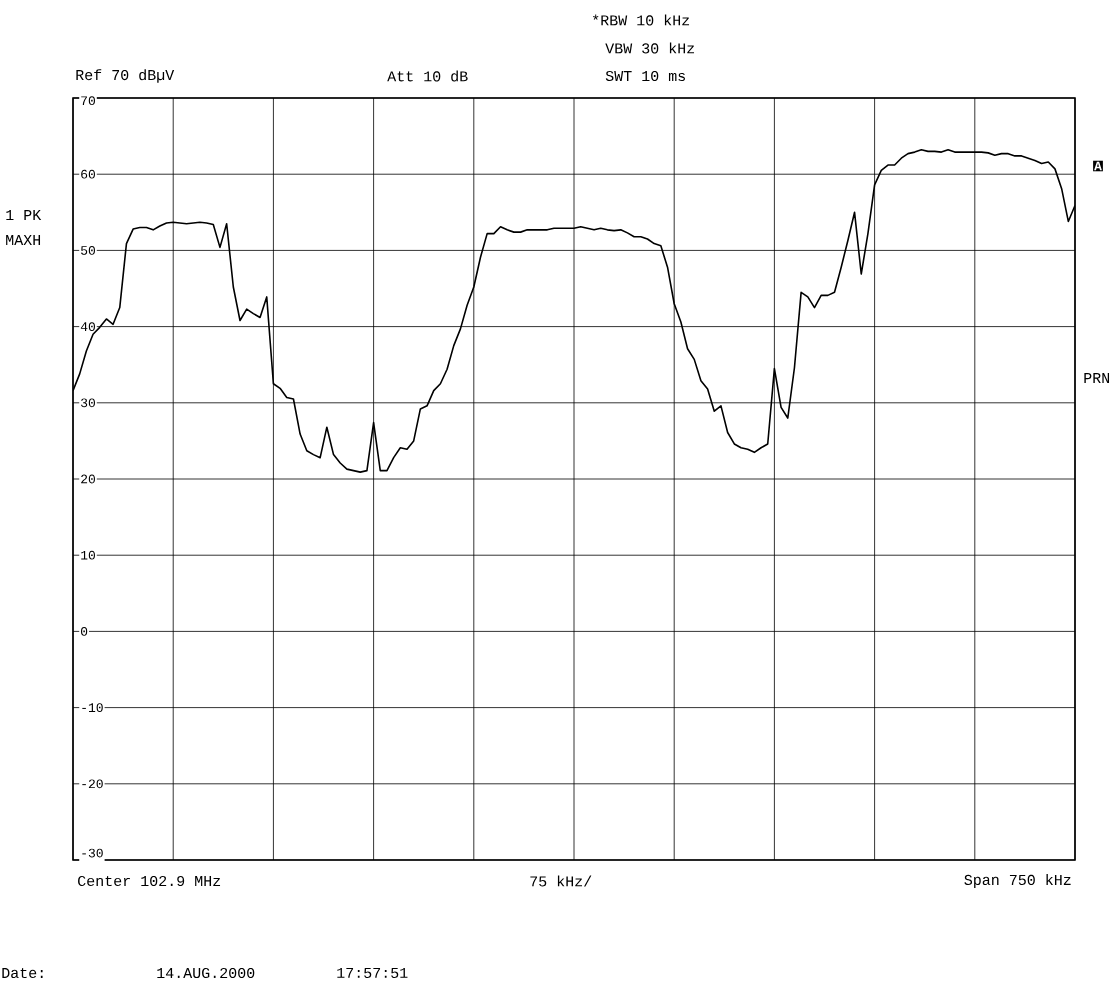 The height and width of the screenshot is (986, 1120). Describe the element at coordinates (372, 973) in the screenshot. I see `text: 17:57:51` at that location.